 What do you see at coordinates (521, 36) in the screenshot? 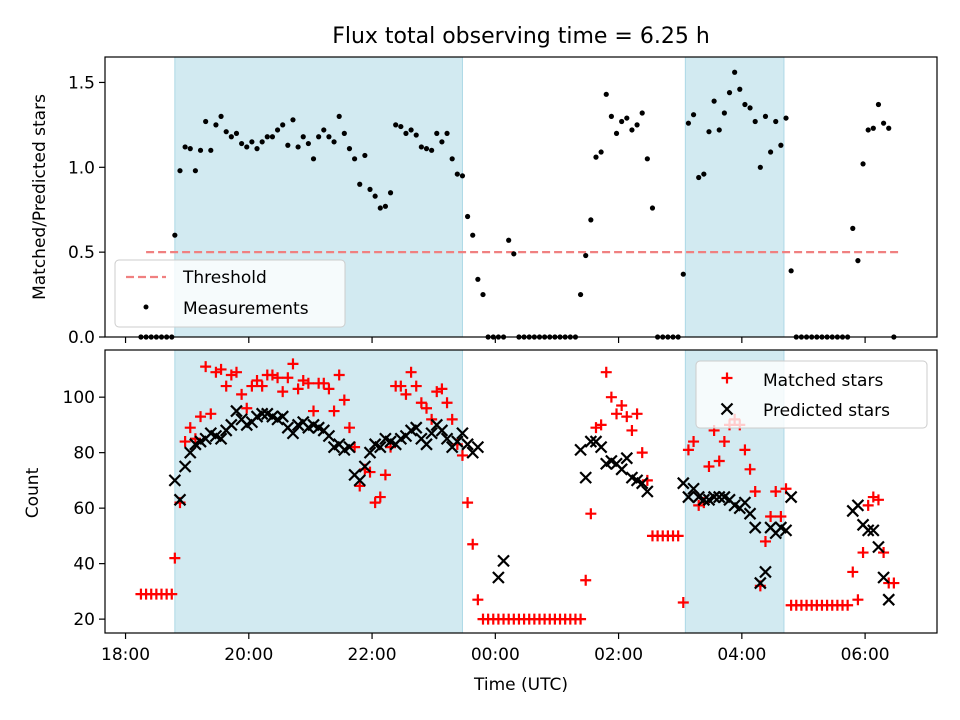
I see `chart-title: Flux total observing time = 6.25 h` at bounding box center [521, 36].